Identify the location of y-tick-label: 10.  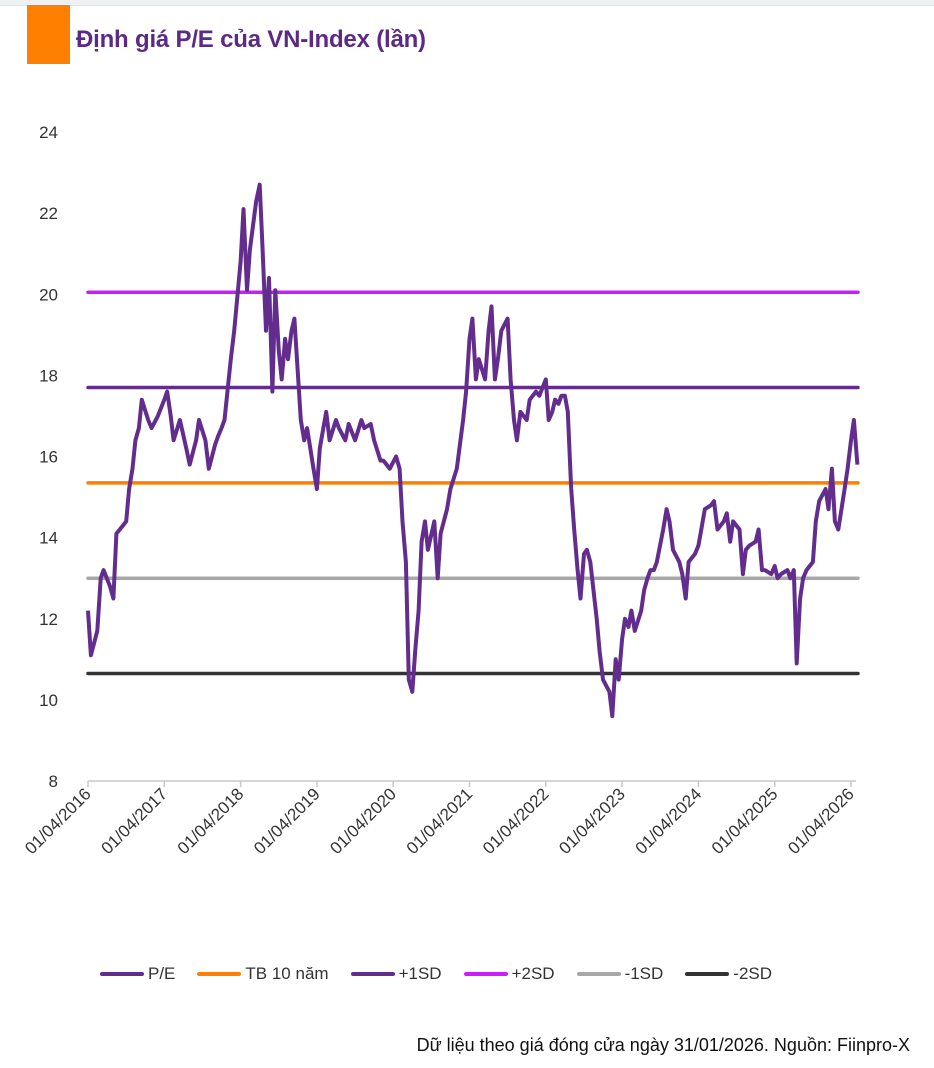
(48, 700).